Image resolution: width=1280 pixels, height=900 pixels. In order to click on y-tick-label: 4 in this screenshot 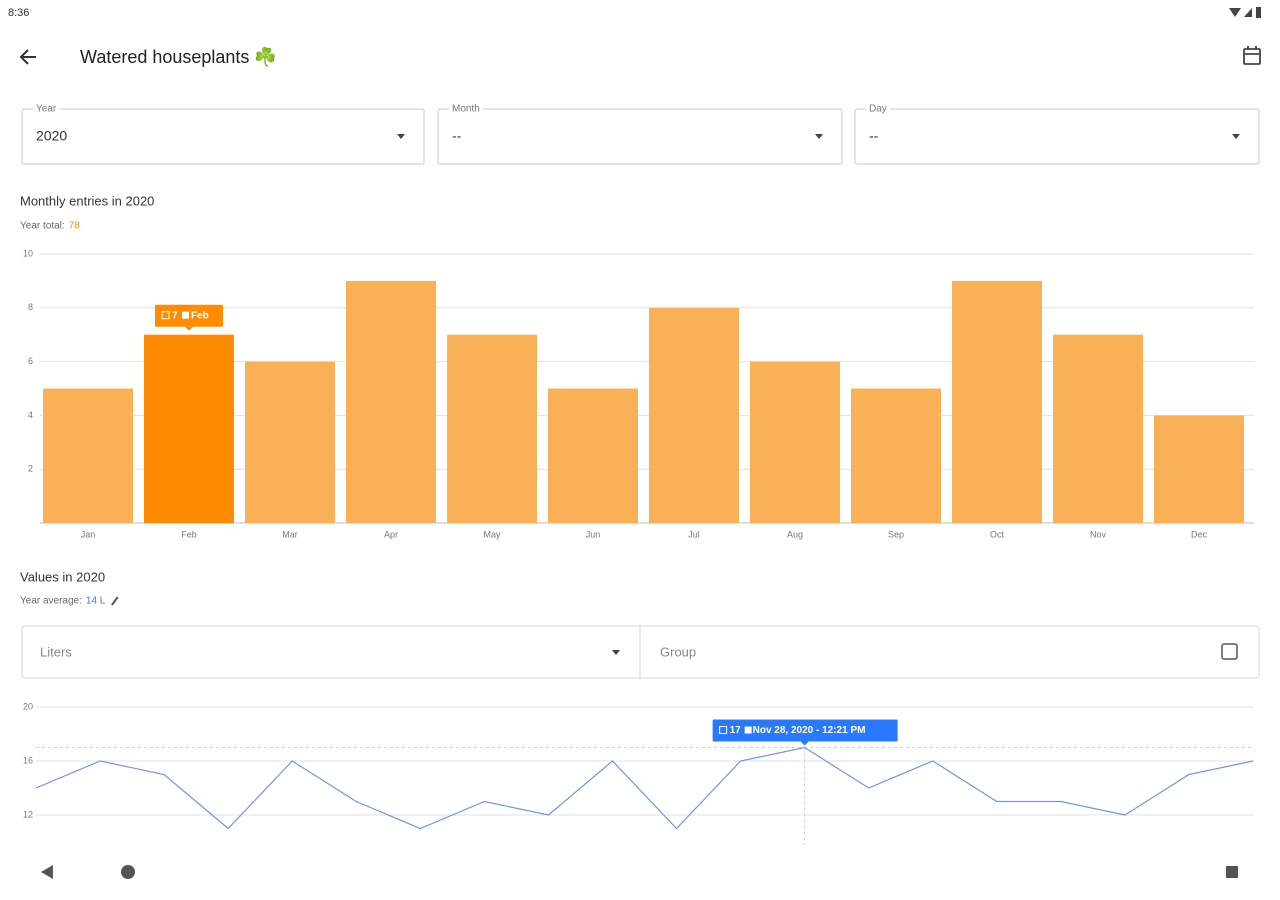, I will do `click(30, 415)`.